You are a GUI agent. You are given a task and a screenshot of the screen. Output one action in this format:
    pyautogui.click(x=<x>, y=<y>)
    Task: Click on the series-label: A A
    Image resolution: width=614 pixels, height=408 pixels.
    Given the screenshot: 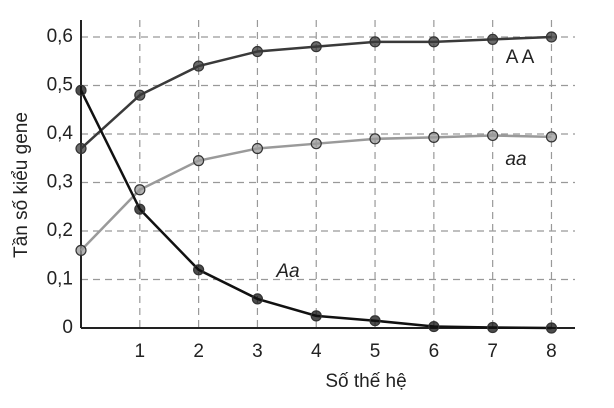 What is the action you would take?
    pyautogui.click(x=520, y=57)
    